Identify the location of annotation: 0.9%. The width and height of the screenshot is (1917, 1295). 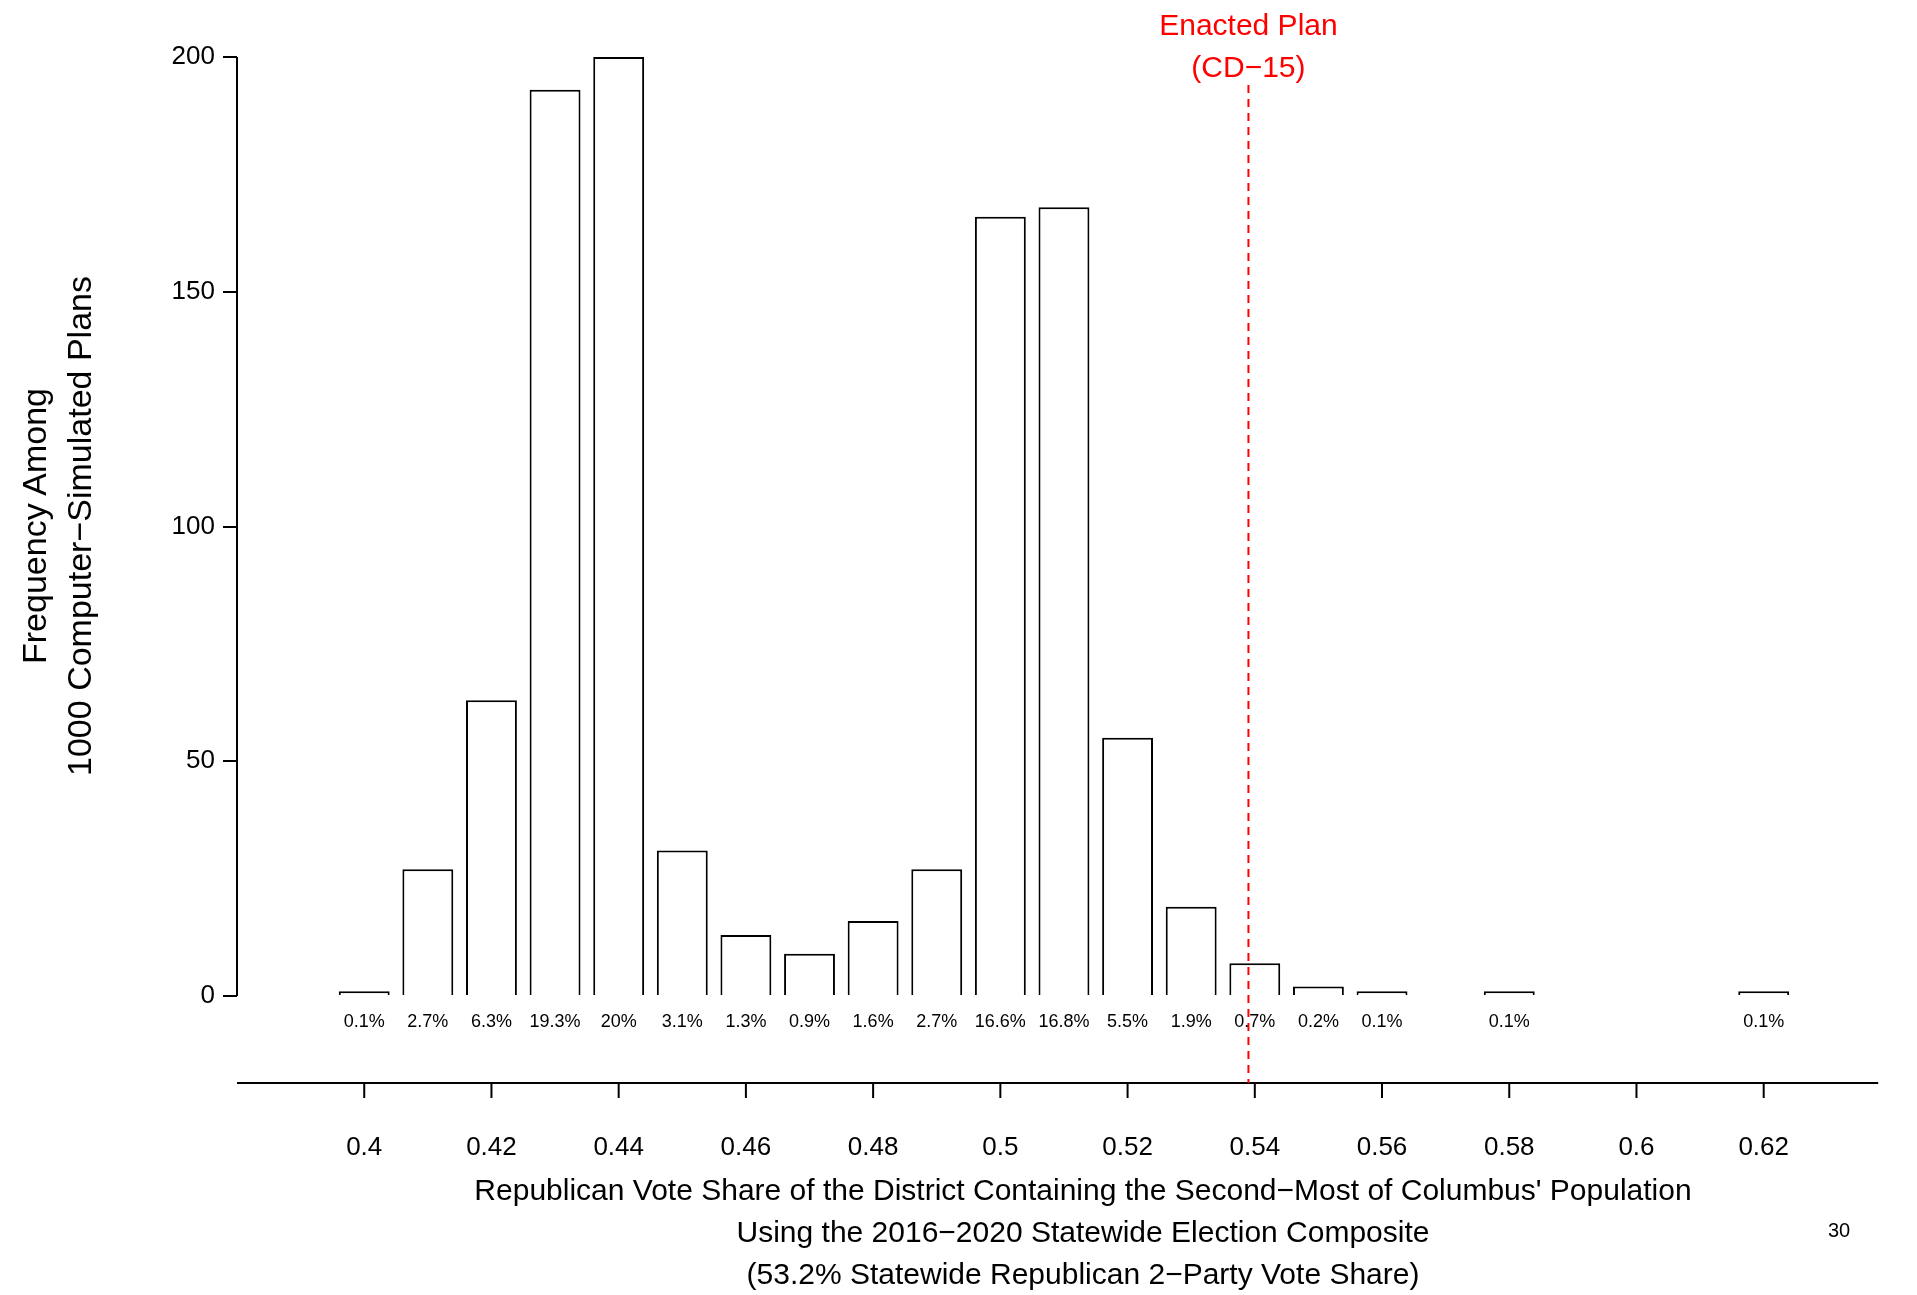
(810, 1020).